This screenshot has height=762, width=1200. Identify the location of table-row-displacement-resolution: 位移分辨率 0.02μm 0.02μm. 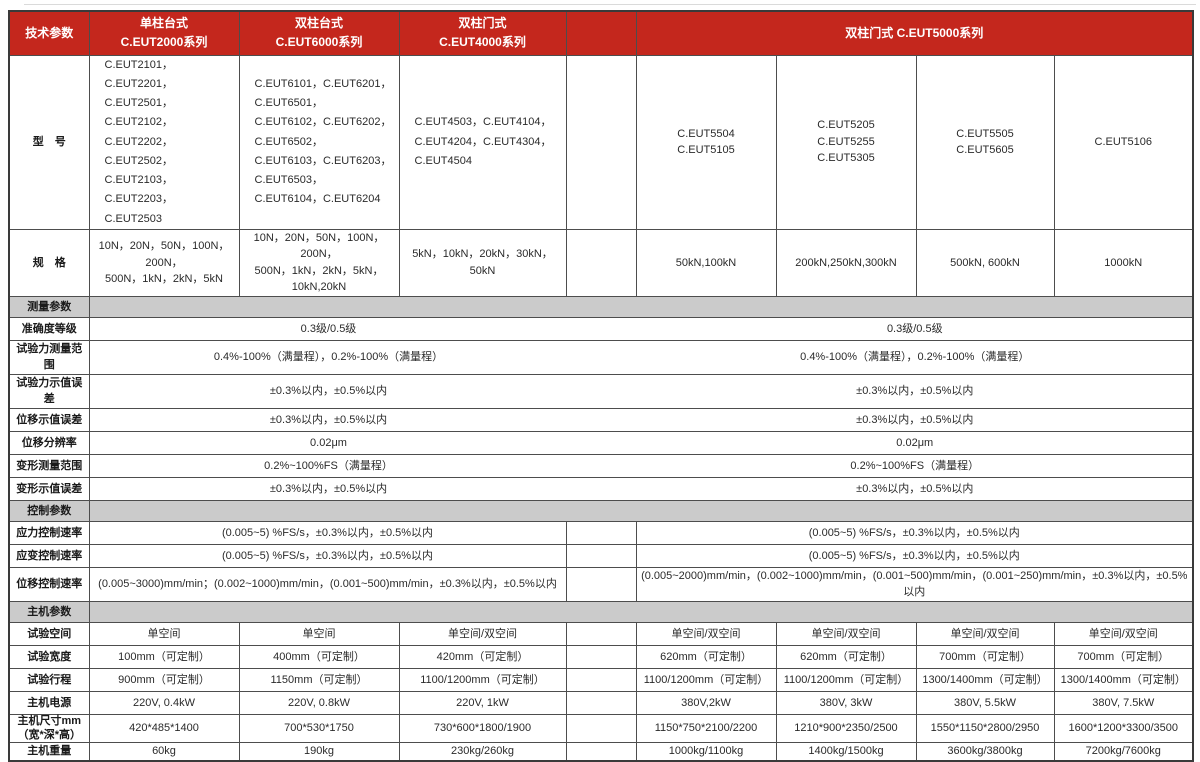
(601, 442).